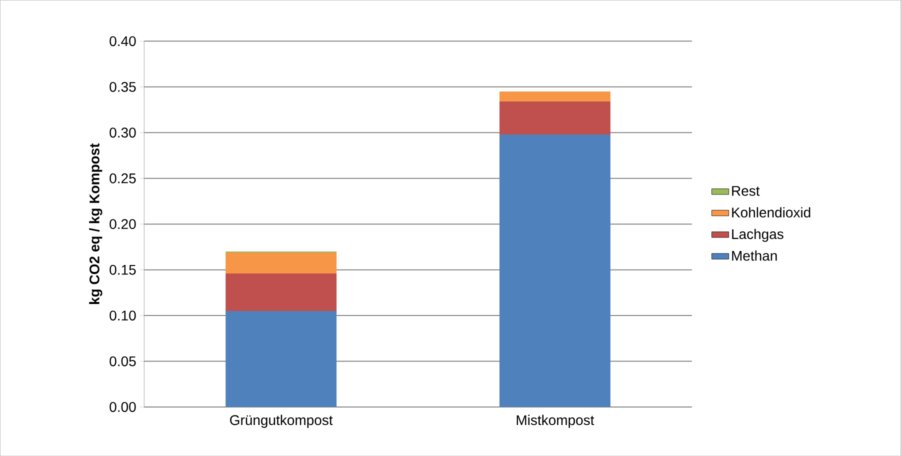 The height and width of the screenshot is (456, 901). What do you see at coordinates (123, 361) in the screenshot?
I see `y-tick-label: 0.05` at bounding box center [123, 361].